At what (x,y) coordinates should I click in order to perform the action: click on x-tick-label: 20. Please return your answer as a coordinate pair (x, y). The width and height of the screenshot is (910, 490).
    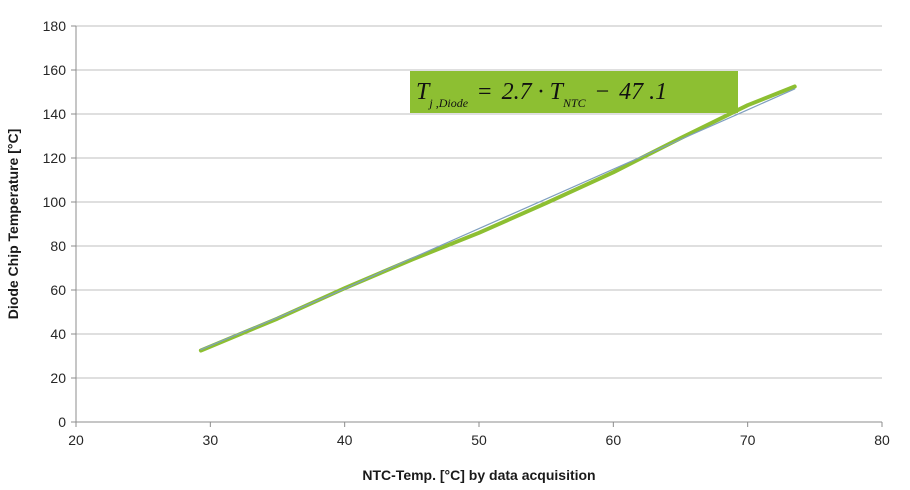
    Looking at the image, I should click on (76, 440).